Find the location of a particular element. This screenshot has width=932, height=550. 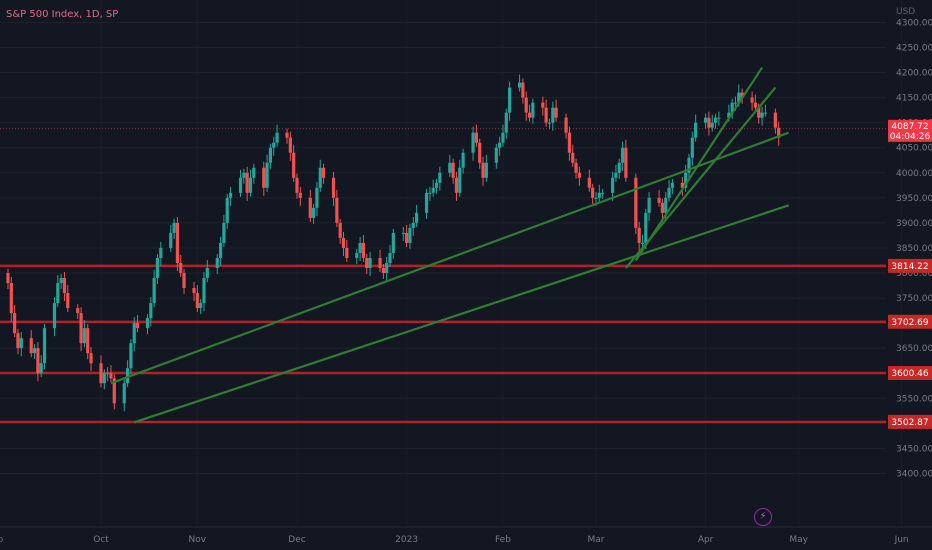

level-label: 3502.87 is located at coordinates (909, 423).